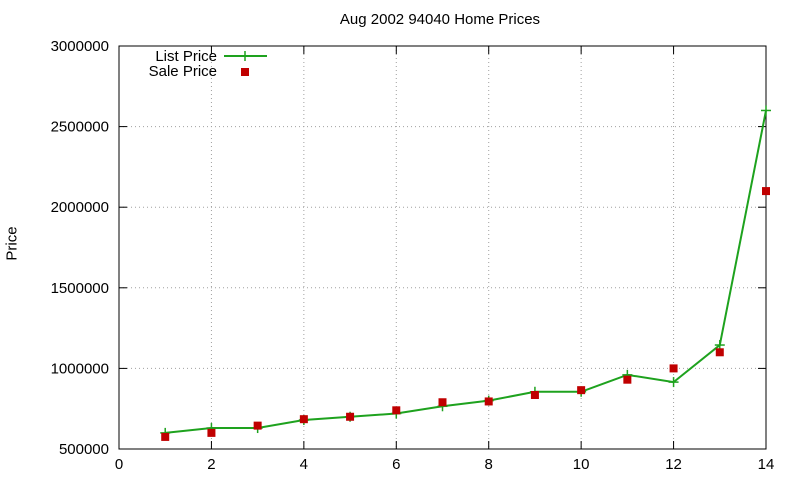 The height and width of the screenshot is (480, 800). Describe the element at coordinates (581, 464) in the screenshot. I see `x-tick-label: 10` at that location.